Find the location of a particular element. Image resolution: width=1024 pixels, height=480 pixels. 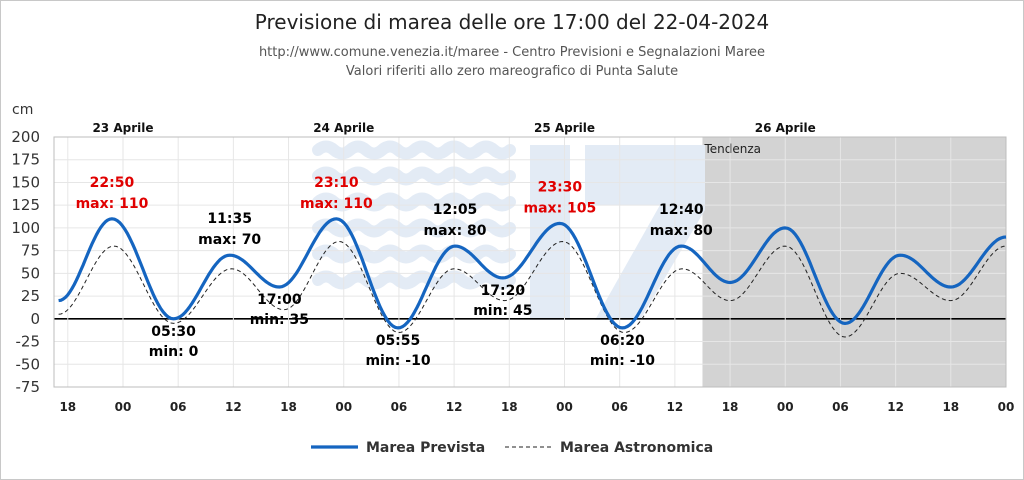

annotation-time: 22:50 is located at coordinates (112, 183).